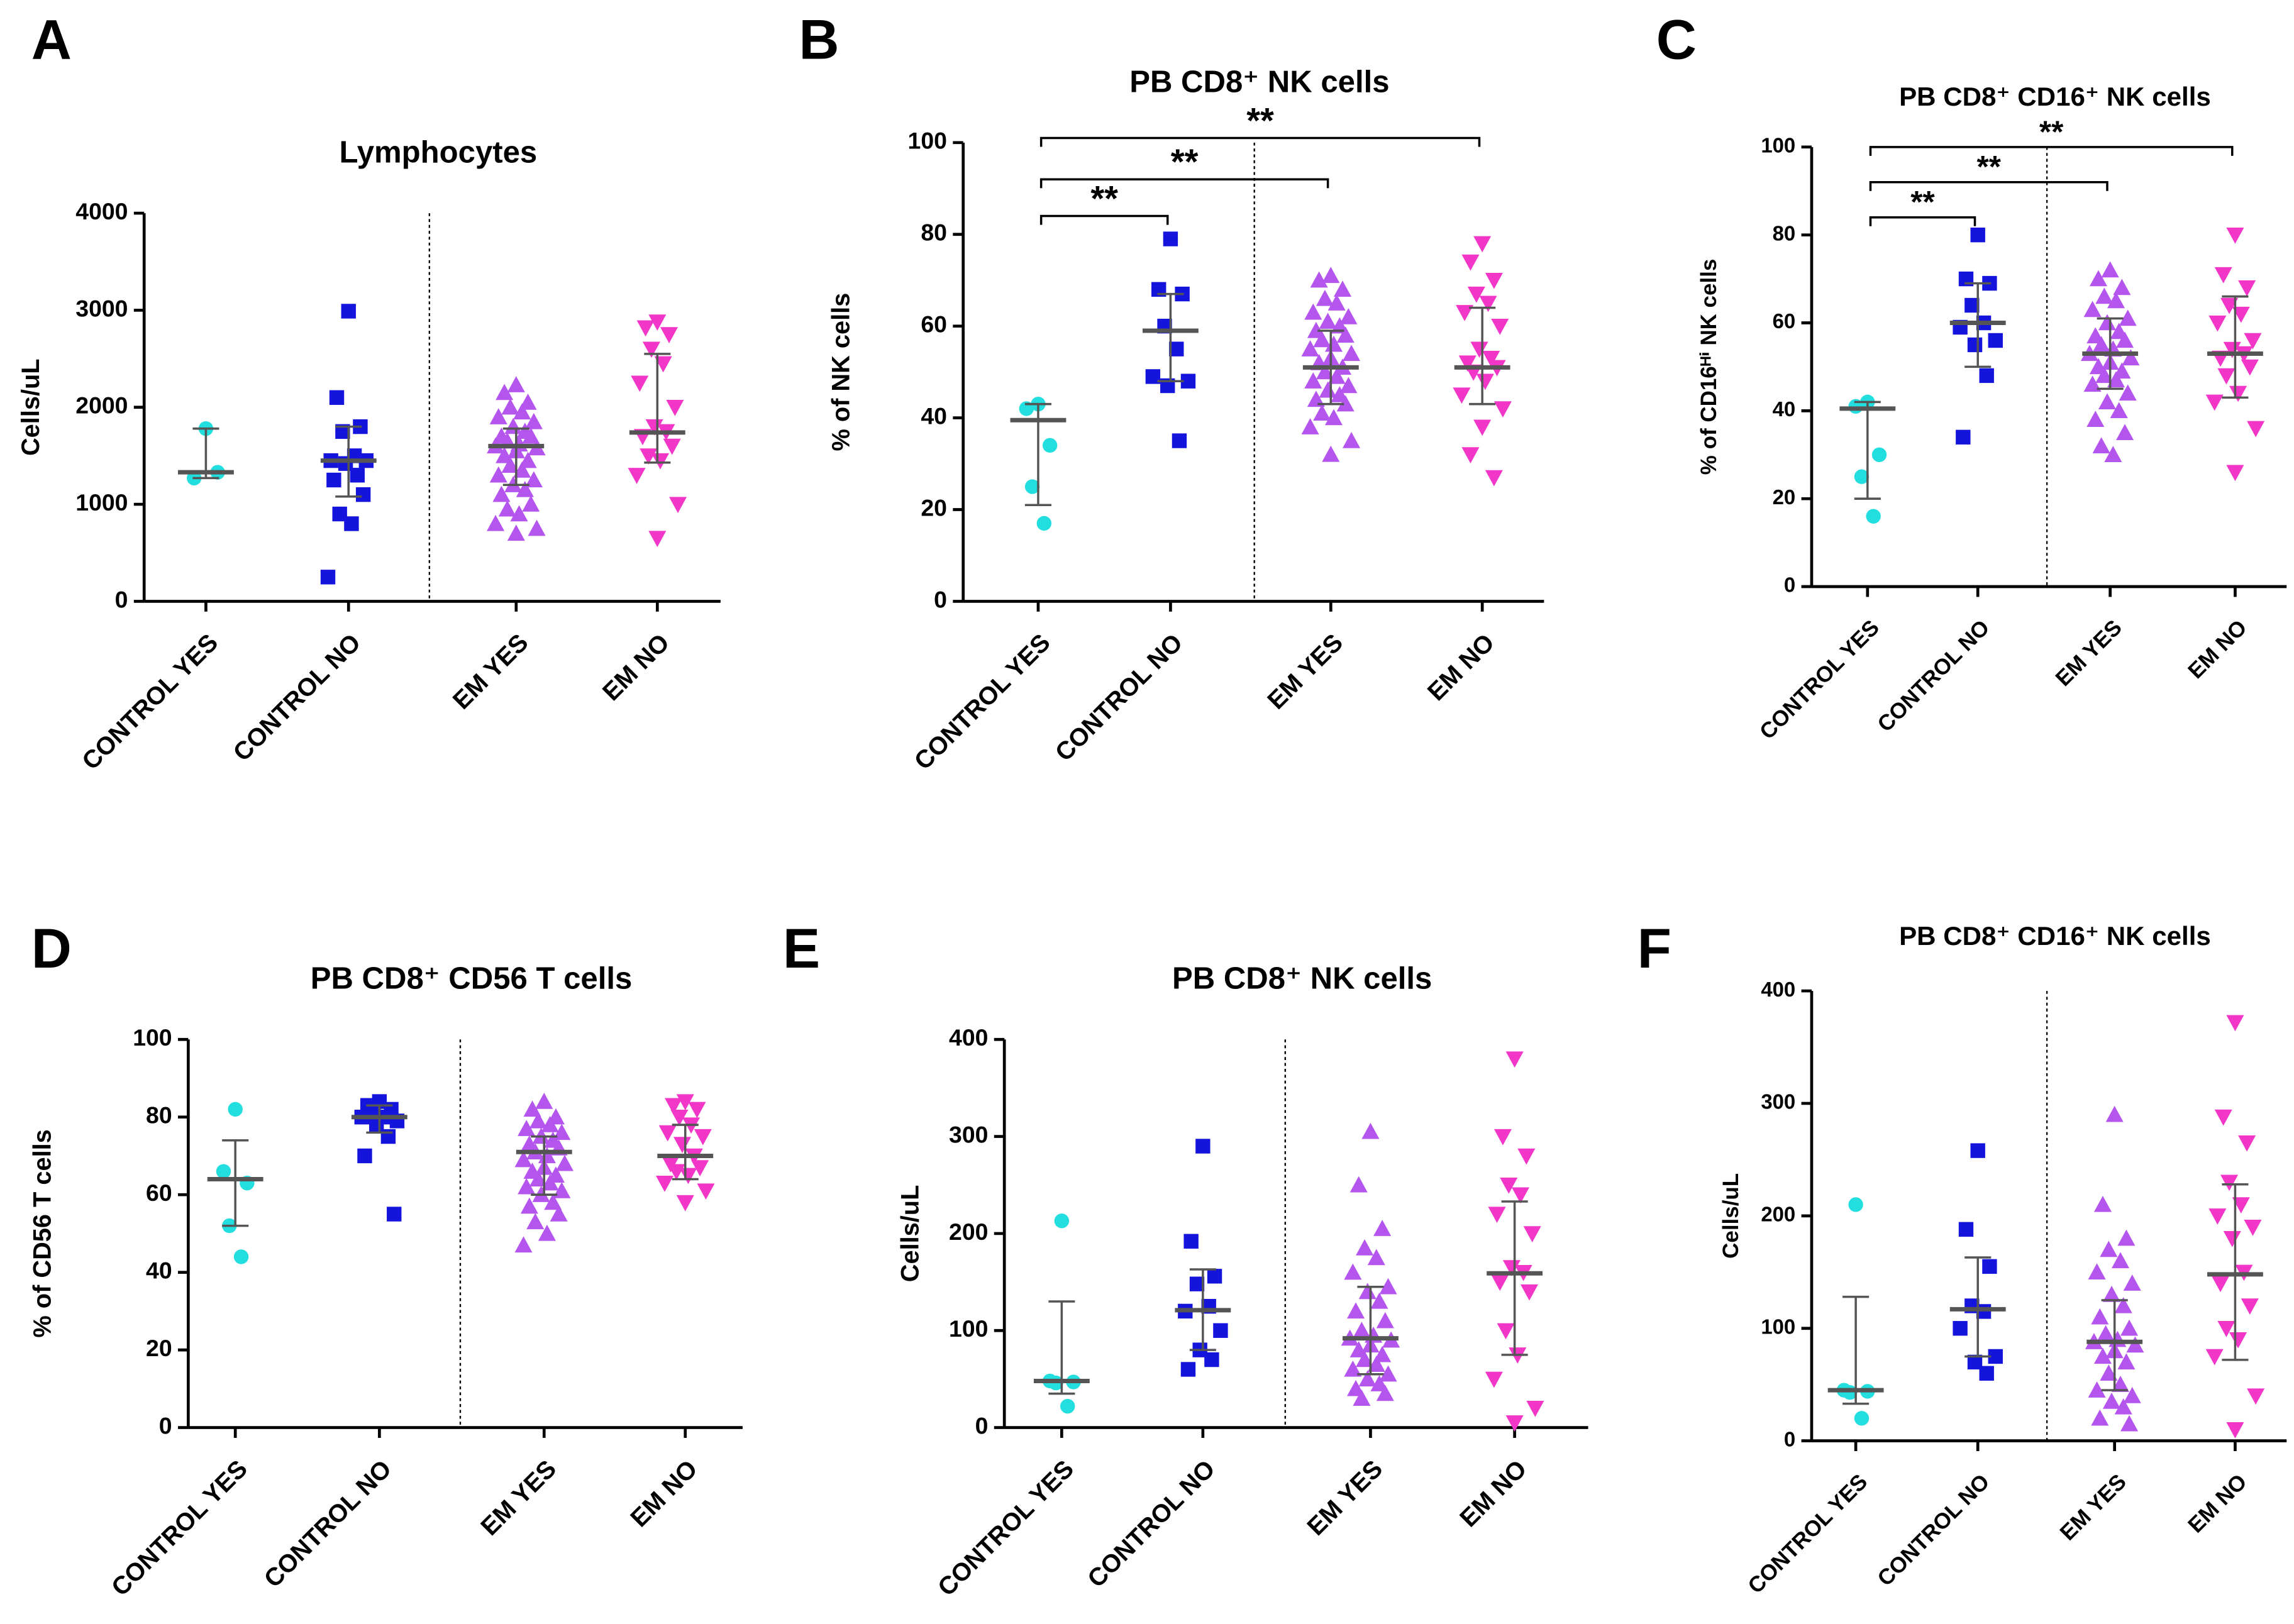 This screenshot has height=1624, width=2294. What do you see at coordinates (1784, 497) in the screenshot?
I see `y-tick-label: 20` at bounding box center [1784, 497].